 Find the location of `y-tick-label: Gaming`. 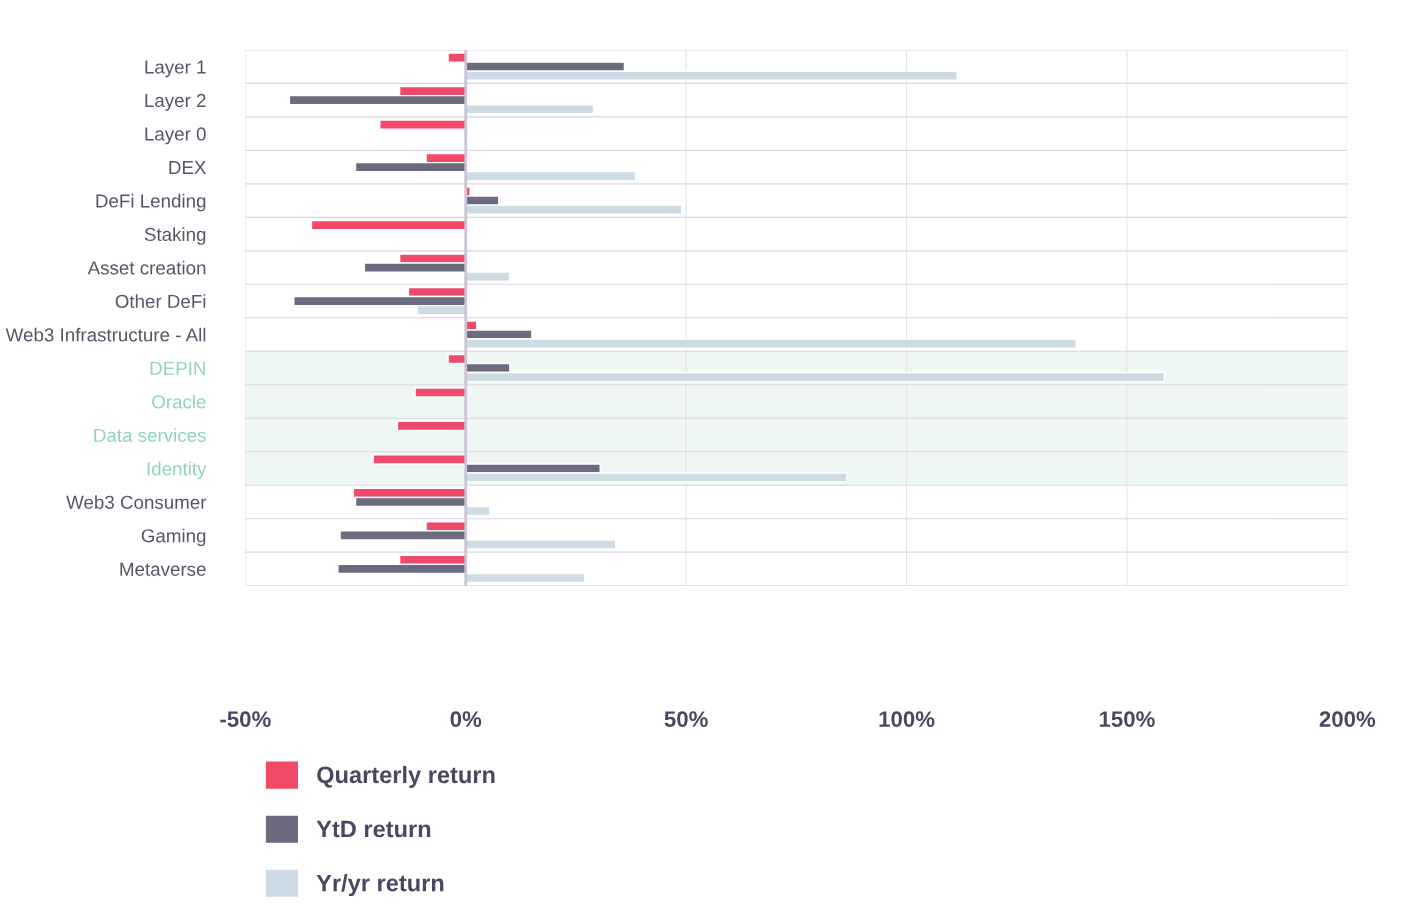

y-tick-label: Gaming is located at coordinates (173, 537).